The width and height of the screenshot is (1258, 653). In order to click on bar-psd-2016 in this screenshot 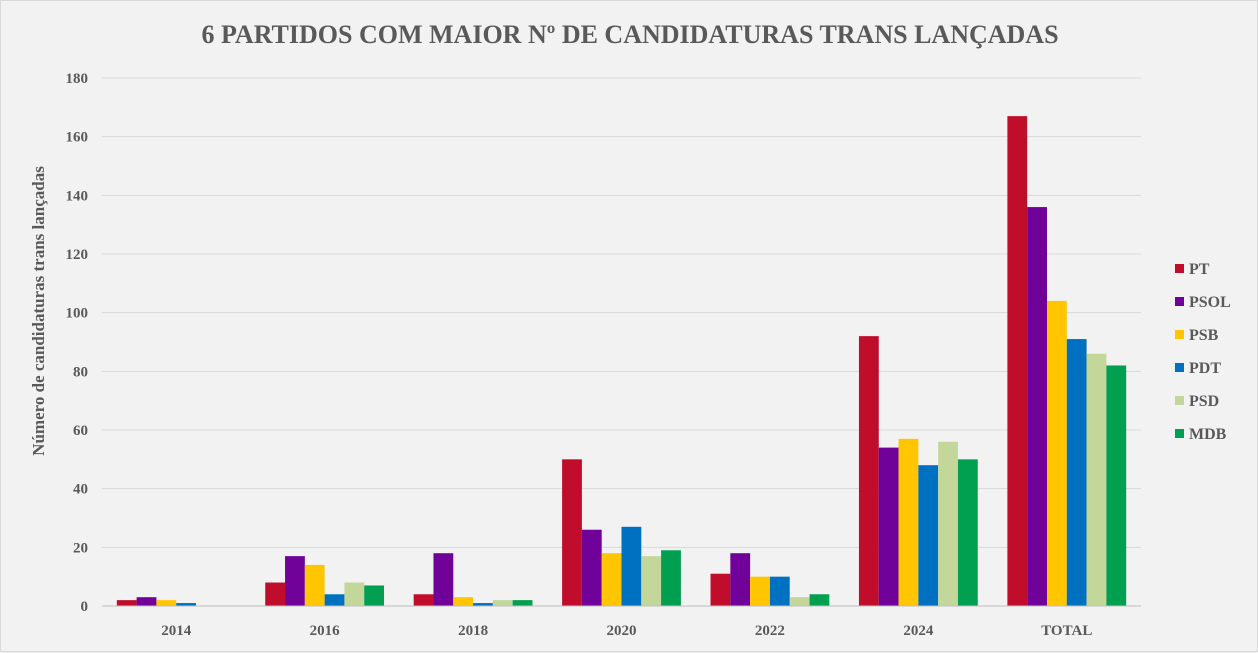, I will do `click(354, 594)`.